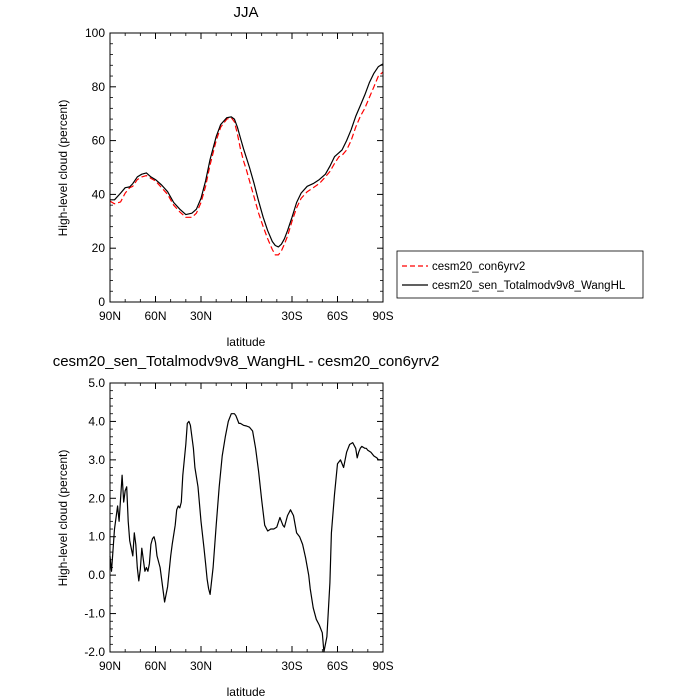 This screenshot has height=700, width=700. Describe the element at coordinates (201, 316) in the screenshot. I see `panel-top-xtick-label: 30N` at that location.